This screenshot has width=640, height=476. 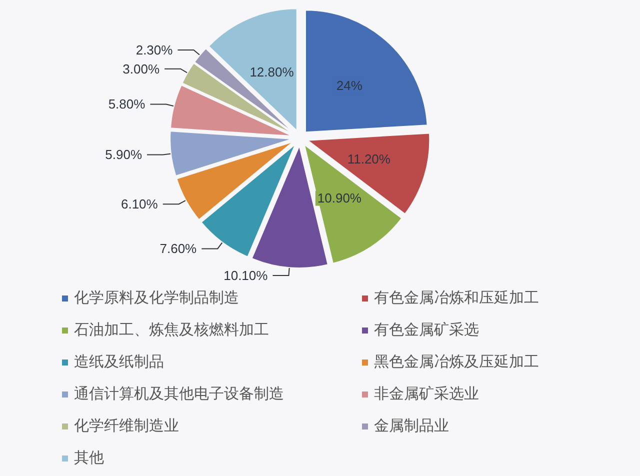 I want to click on data-label: 5.90%, so click(x=123, y=154).